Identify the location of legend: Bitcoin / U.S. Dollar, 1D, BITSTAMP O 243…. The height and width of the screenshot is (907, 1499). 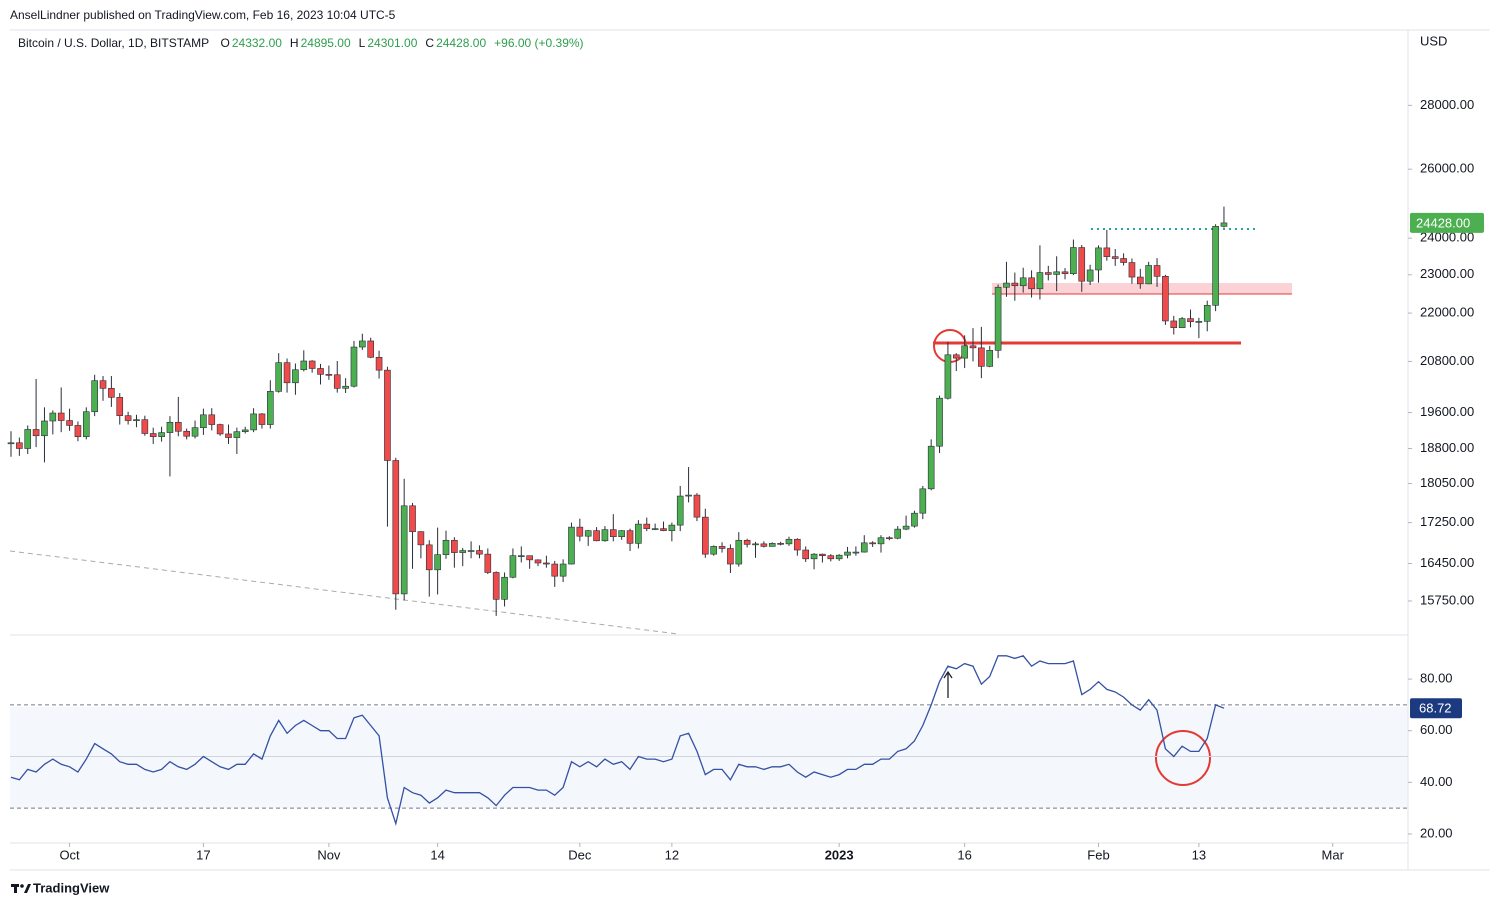
(305, 43).